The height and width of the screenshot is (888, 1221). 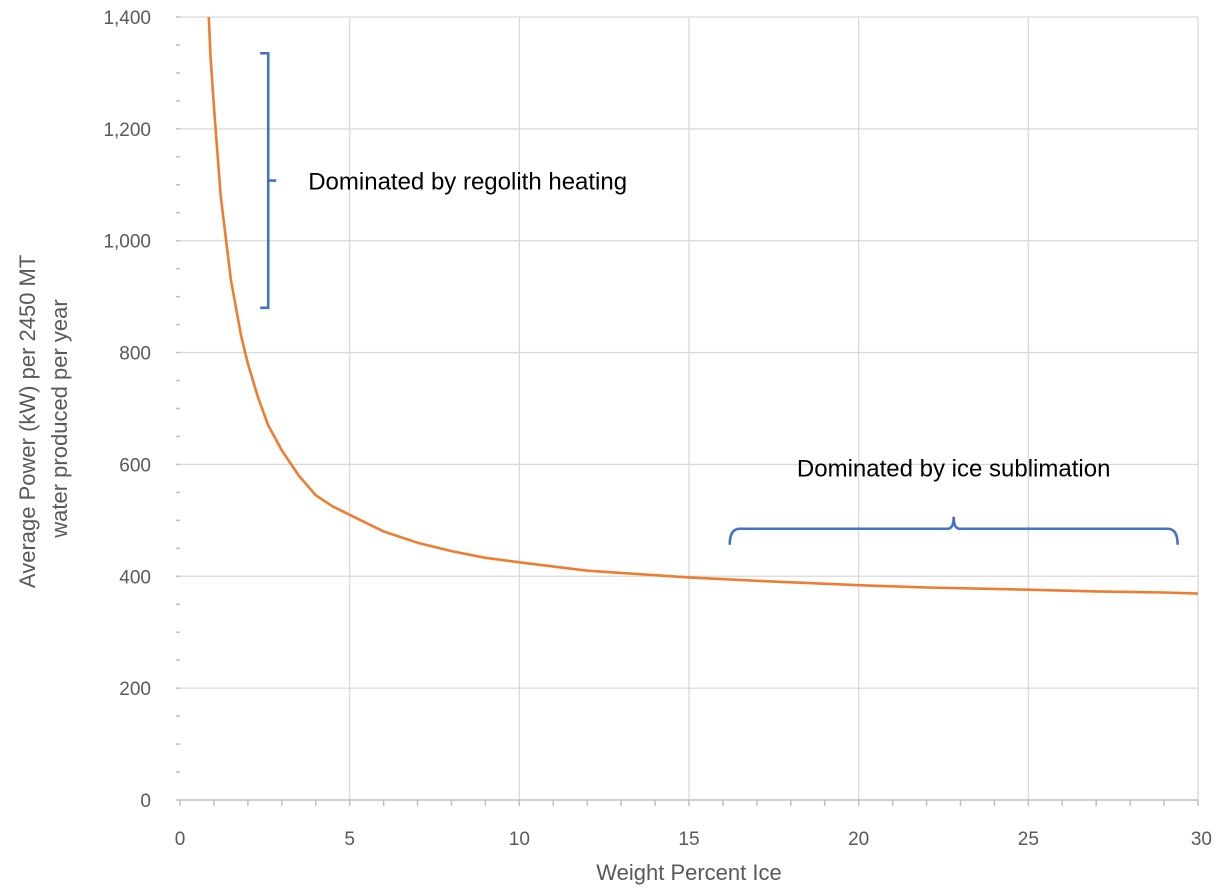 I want to click on y-tick-label: 0, so click(x=145, y=801).